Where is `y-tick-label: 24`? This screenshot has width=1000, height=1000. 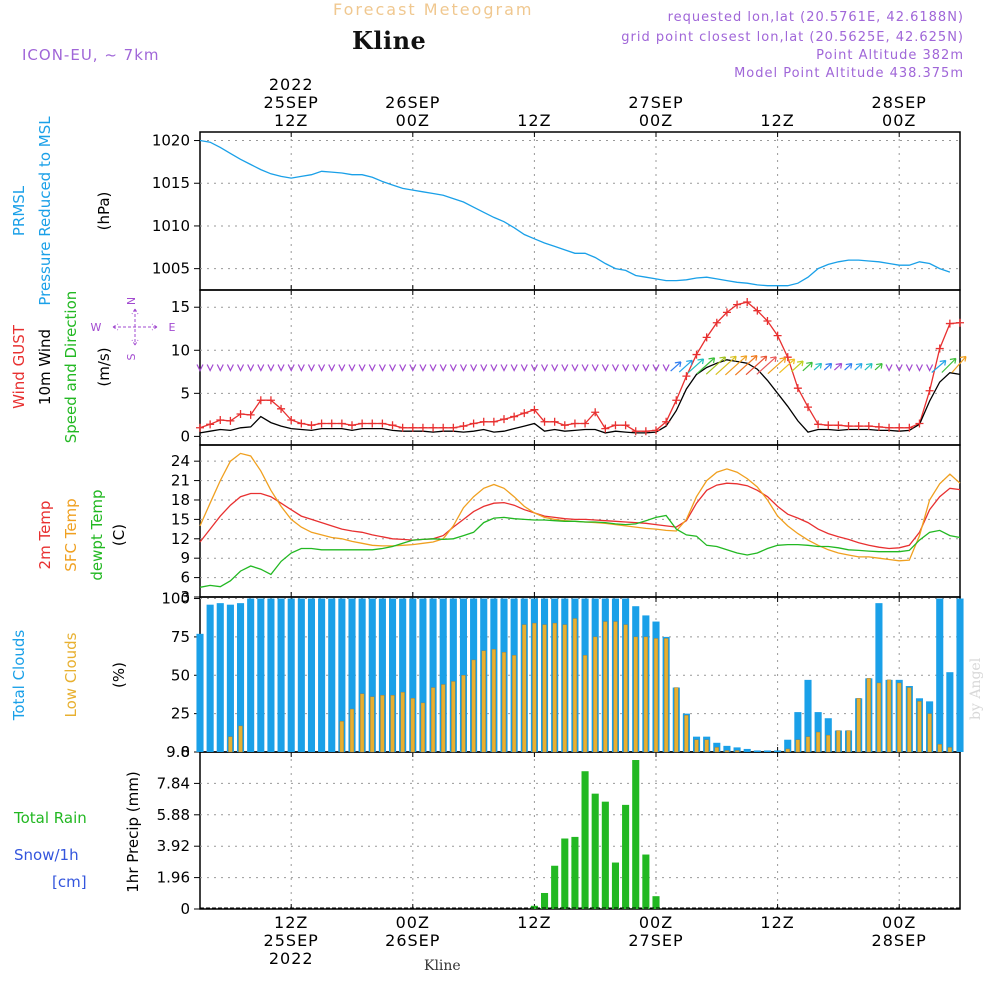 y-tick-label: 24 is located at coordinates (180, 461).